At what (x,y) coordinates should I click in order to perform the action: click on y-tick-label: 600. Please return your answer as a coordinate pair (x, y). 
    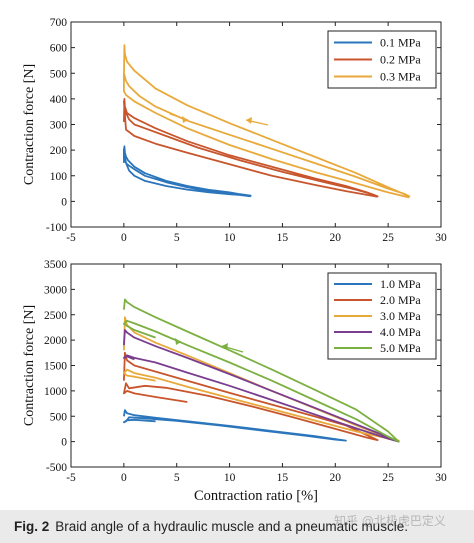
    Looking at the image, I should click on (59, 49).